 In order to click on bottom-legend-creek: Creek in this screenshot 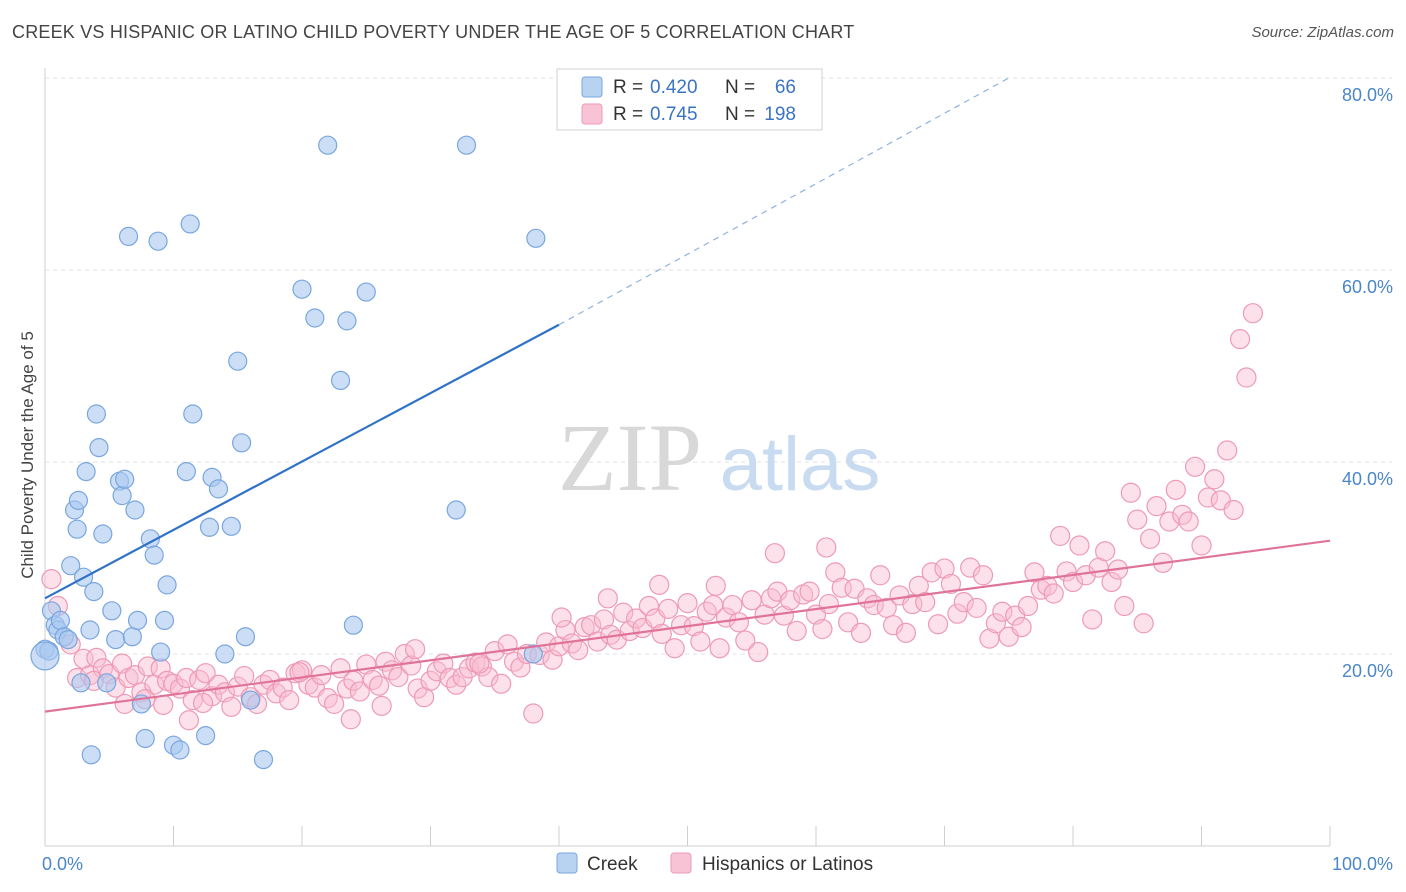, I will do `click(612, 864)`.